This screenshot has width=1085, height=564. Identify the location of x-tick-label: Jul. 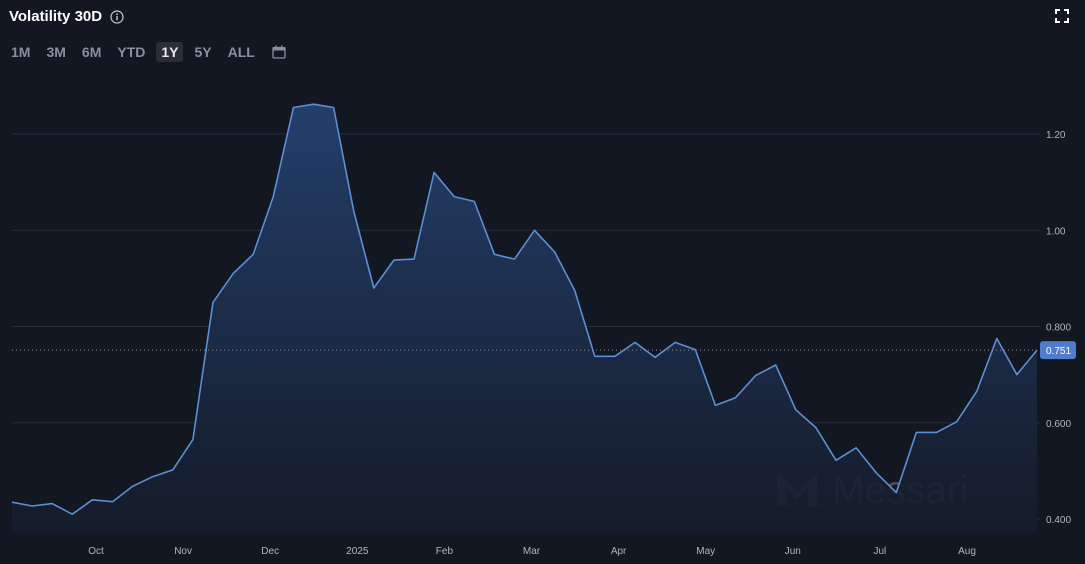
(880, 551).